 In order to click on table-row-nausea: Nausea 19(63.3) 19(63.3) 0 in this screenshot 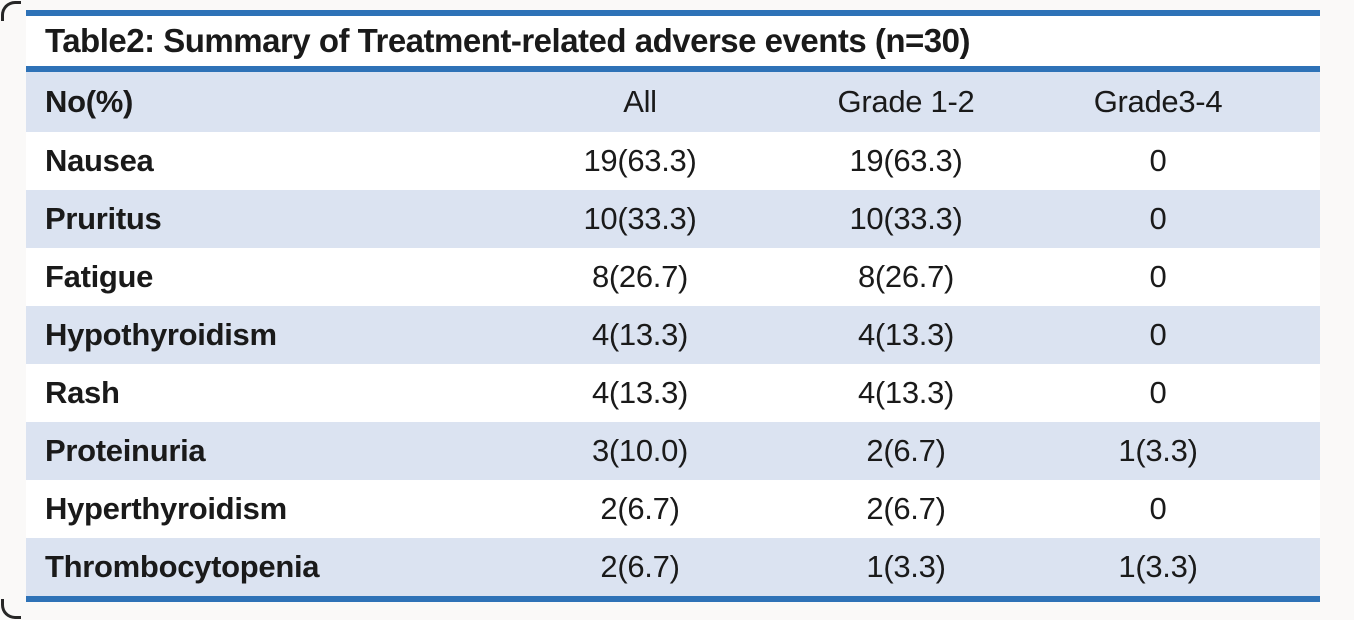, I will do `click(673, 161)`.